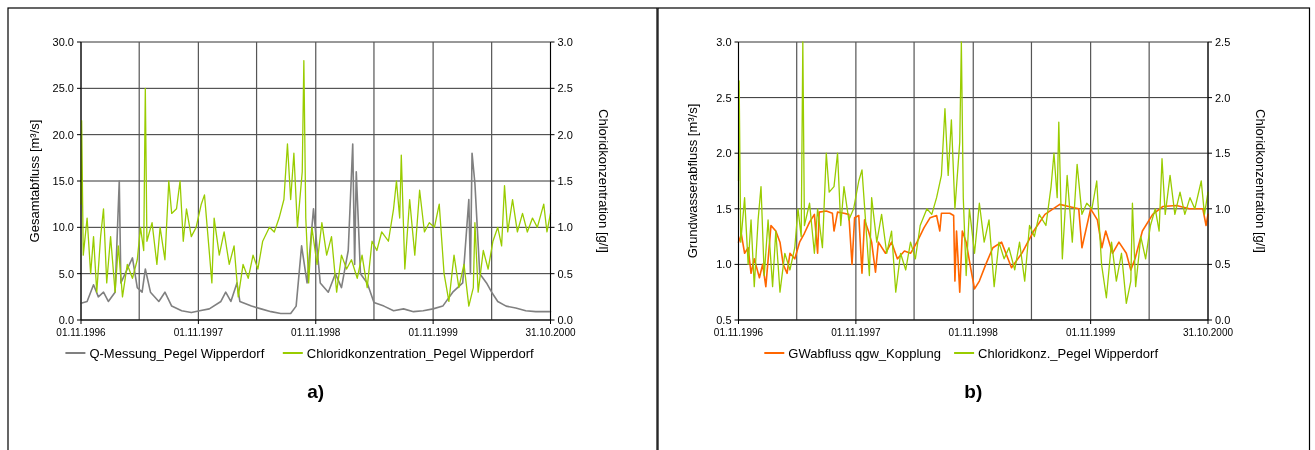  What do you see at coordinates (692, 181) in the screenshot?
I see `y-axis-title: Grundwasserabfluss [m³/s]` at bounding box center [692, 181].